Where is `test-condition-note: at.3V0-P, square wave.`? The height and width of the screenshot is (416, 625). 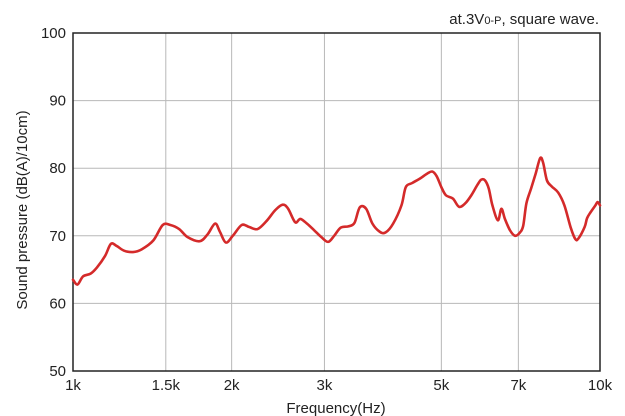
test-condition-note: at.3V0-P, square wave. is located at coordinates (524, 19).